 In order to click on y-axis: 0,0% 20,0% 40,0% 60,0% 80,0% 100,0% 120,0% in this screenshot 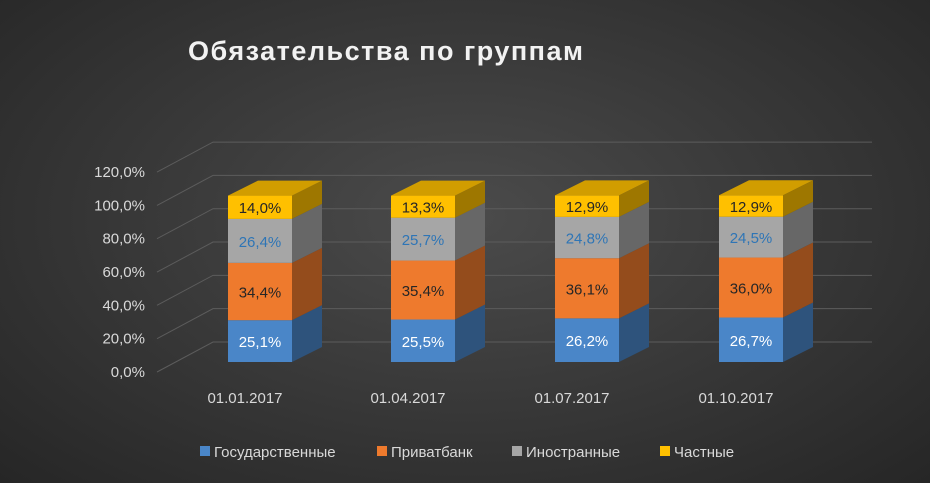, I will do `click(119, 272)`.